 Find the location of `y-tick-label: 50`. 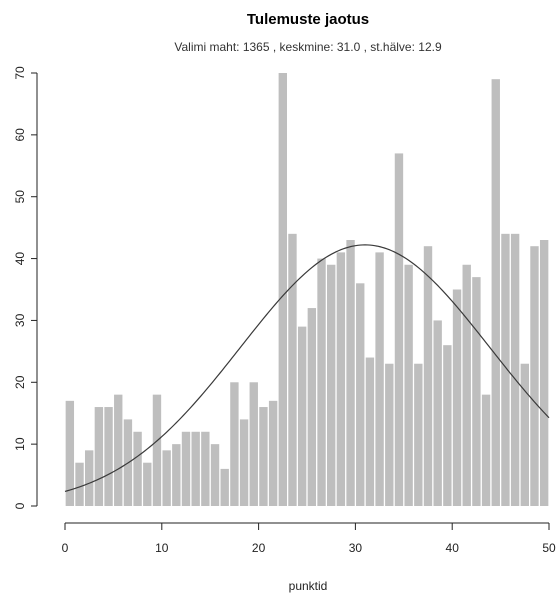

y-tick-label: 50 is located at coordinates (20, 197).